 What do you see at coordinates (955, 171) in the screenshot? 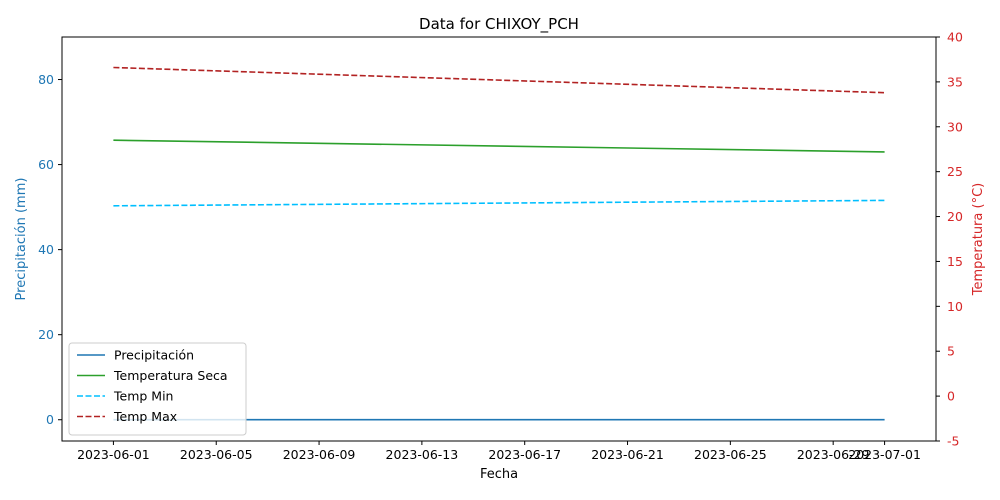
I see `y-right-tick-label: 25` at bounding box center [955, 171].